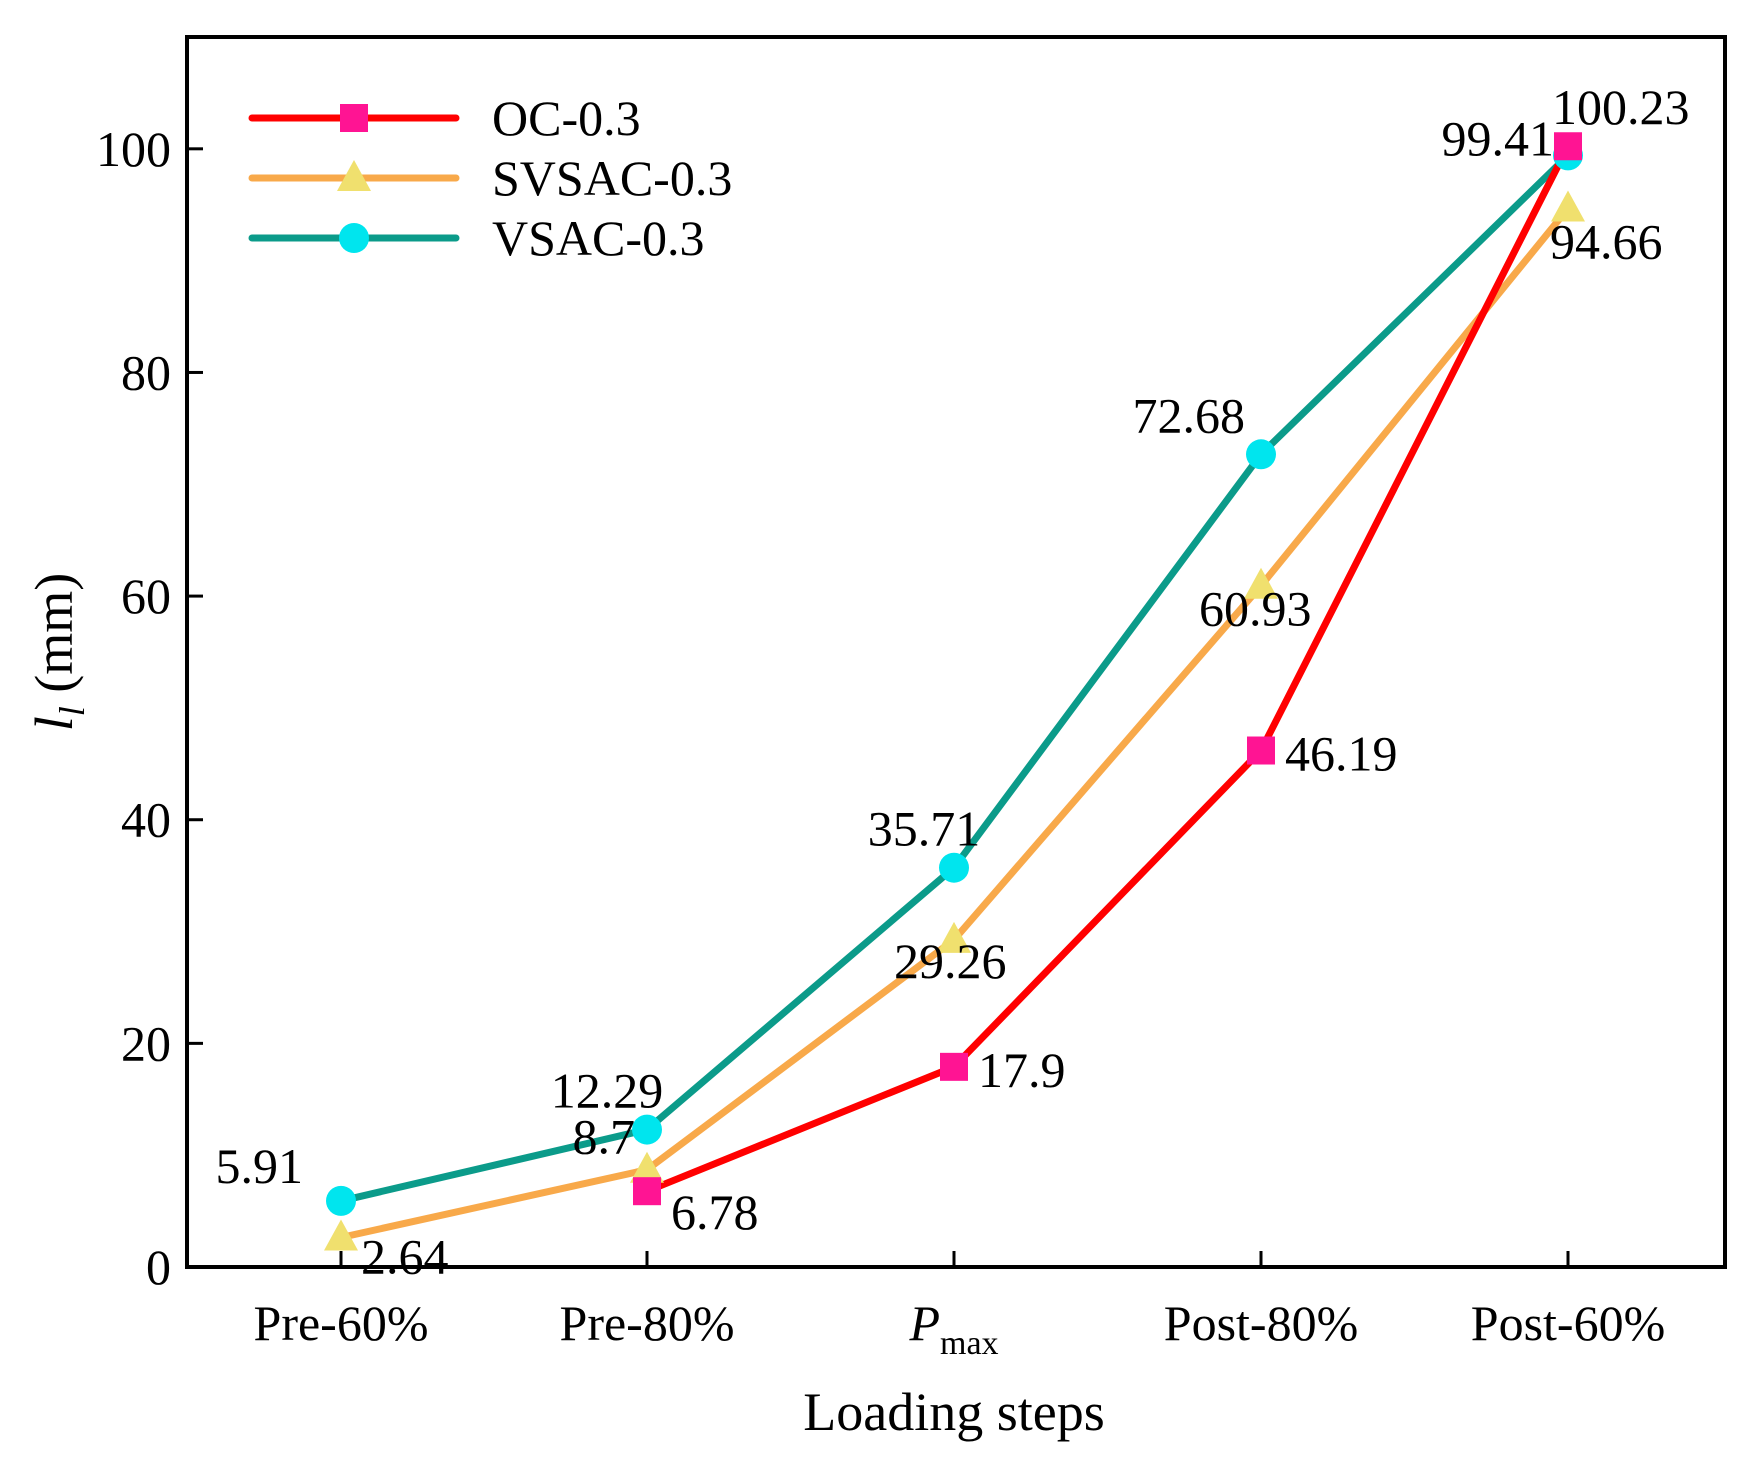 The width and height of the screenshot is (1757, 1477). I want to click on data-label: 5.91, so click(260, 1166).